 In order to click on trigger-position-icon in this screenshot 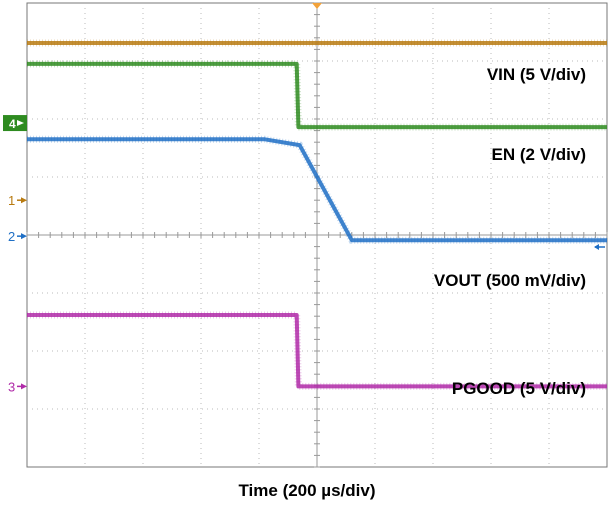, I will do `click(317, 6)`.